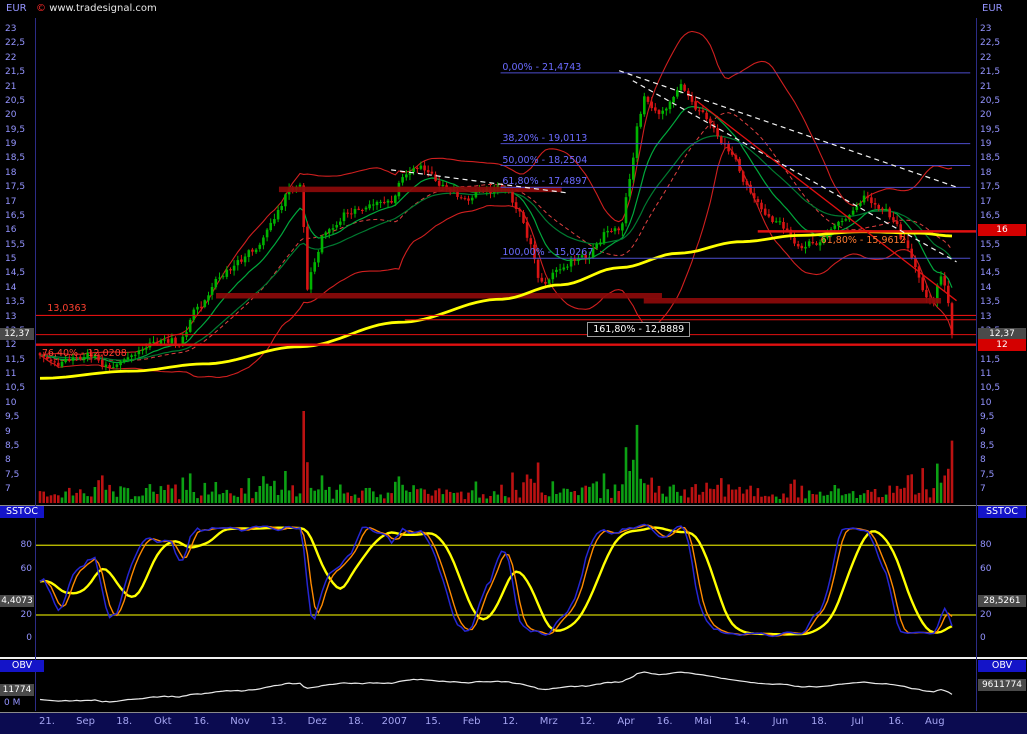  Describe the element at coordinates (17, 364) in the screenshot. I see `price-axis-left` at that location.